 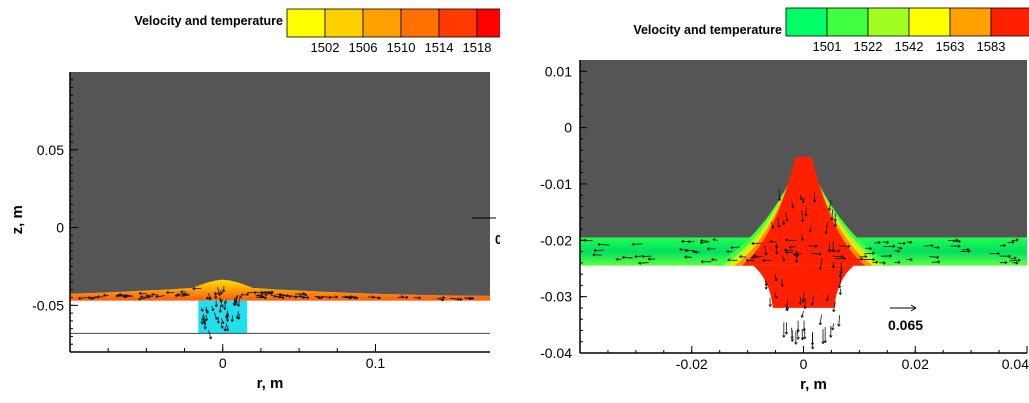 What do you see at coordinates (401, 47) in the screenshot?
I see `colorbar-tick-label: 1510` at bounding box center [401, 47].